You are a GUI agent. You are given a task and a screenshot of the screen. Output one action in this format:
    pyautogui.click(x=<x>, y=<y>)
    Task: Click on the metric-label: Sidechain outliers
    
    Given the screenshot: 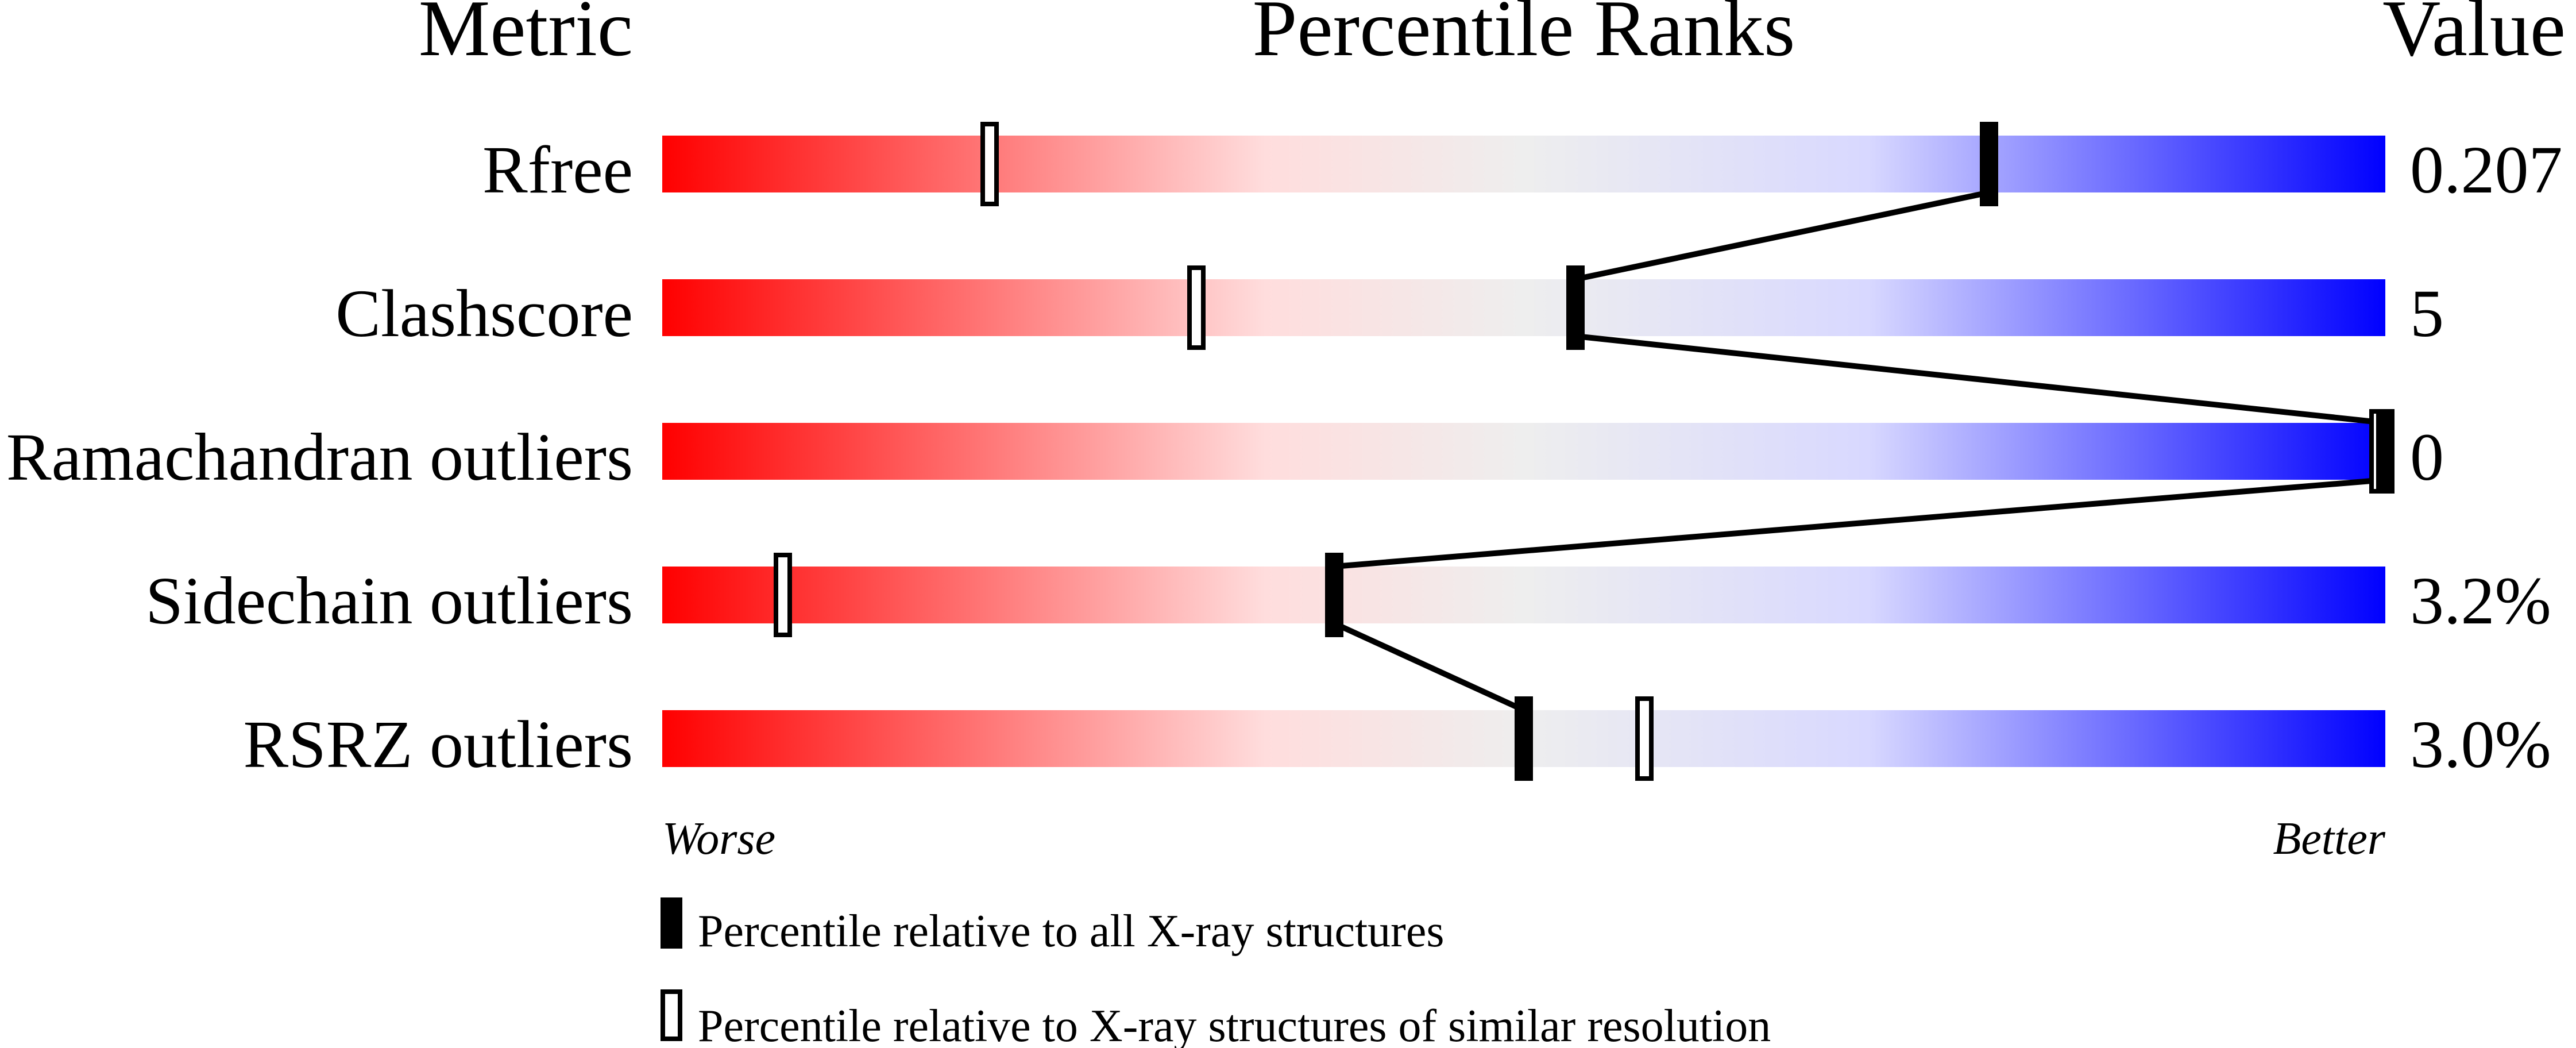 What is the action you would take?
    pyautogui.click(x=389, y=600)
    